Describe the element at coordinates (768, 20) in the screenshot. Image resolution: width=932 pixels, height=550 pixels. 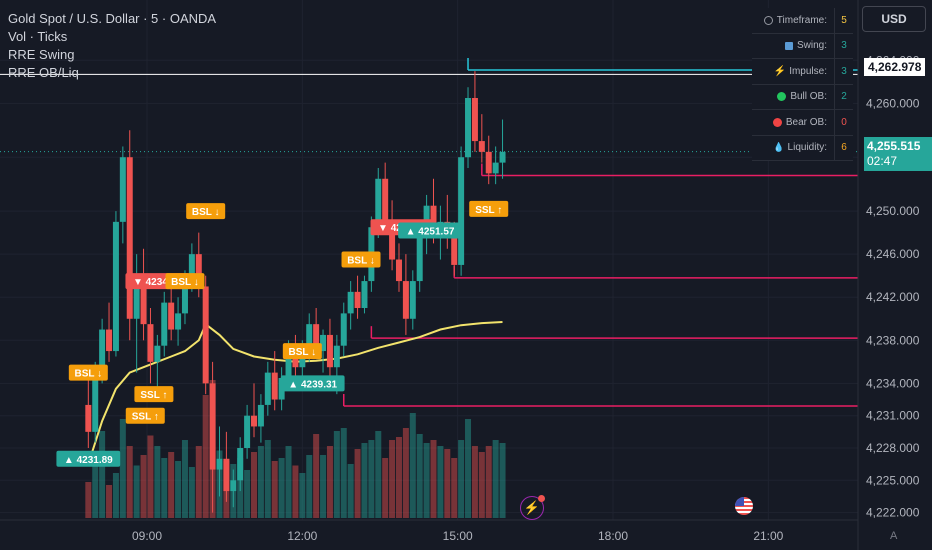
I see `clock-icon` at that location.